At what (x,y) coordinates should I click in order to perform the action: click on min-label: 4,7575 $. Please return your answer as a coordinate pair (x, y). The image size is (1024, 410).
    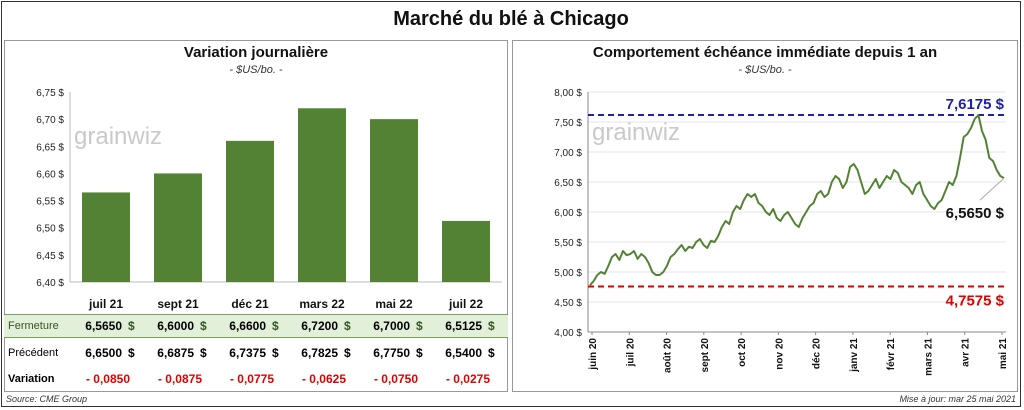
    Looking at the image, I should click on (975, 301).